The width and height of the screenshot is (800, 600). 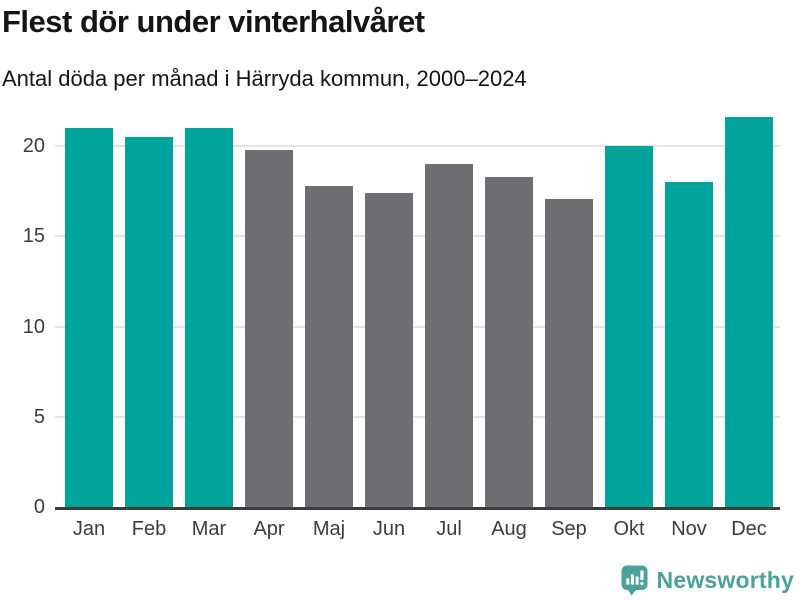 What do you see at coordinates (209, 529) in the screenshot?
I see `x-tick-label-mar: Mar` at bounding box center [209, 529].